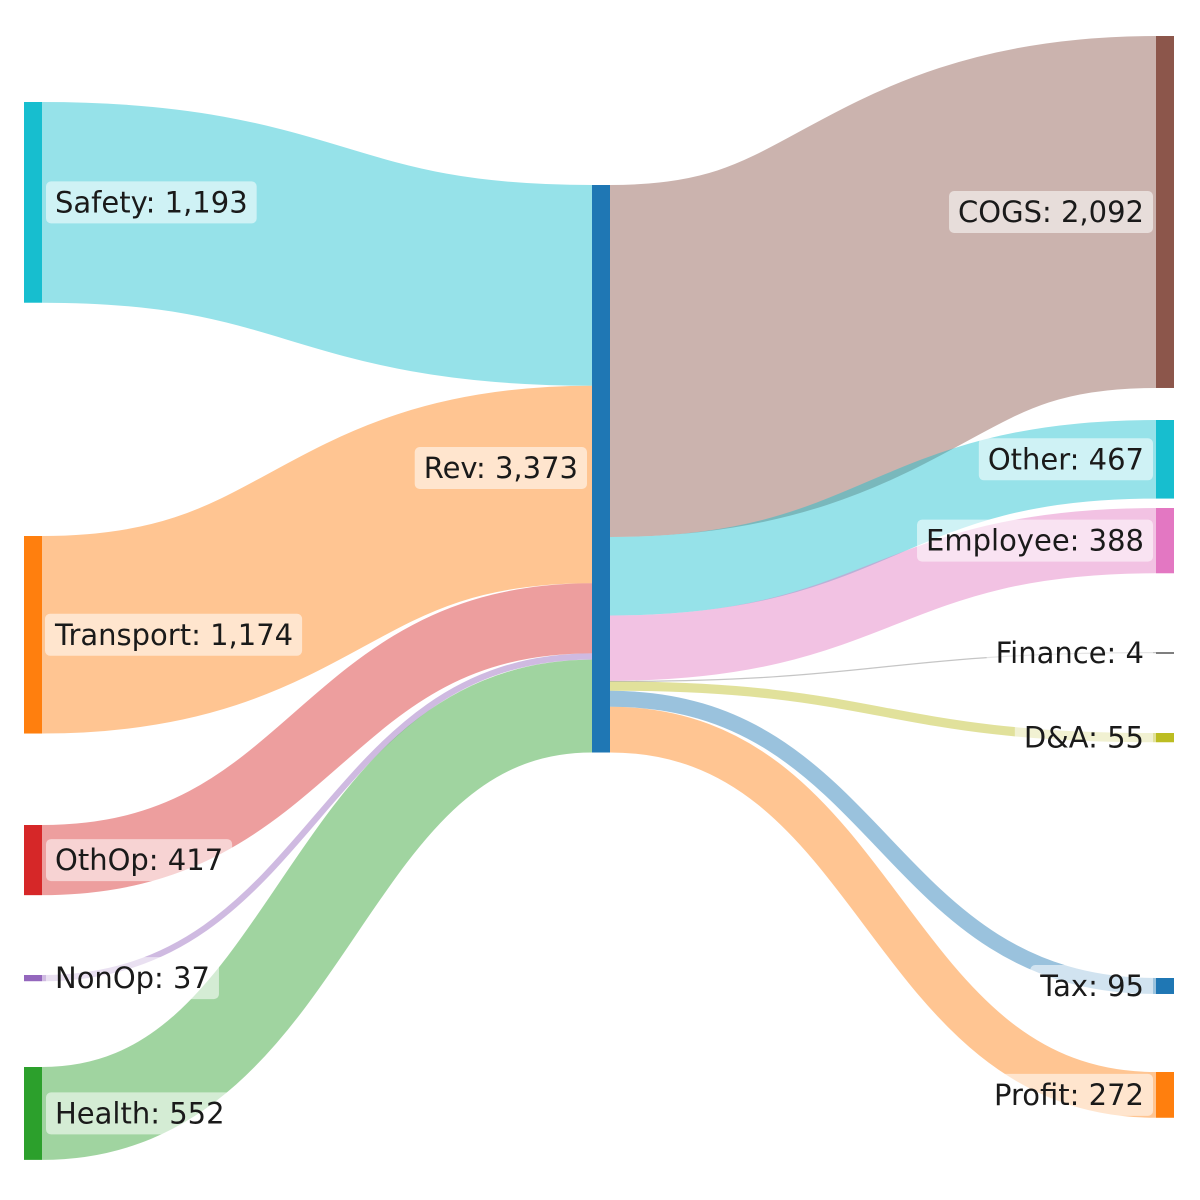 This screenshot has width=1200, height=1200. I want to click on node-label-othop: OthOp: 417, so click(139, 860).